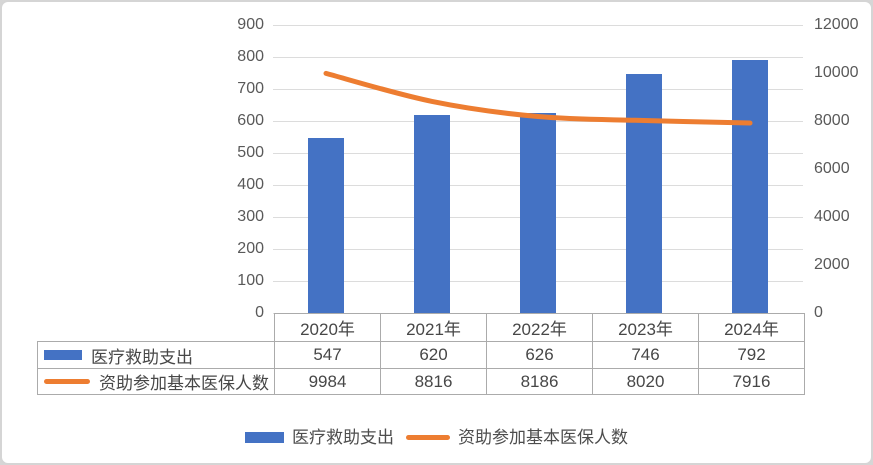  I want to click on year-header-cell: 2022年, so click(539, 327).